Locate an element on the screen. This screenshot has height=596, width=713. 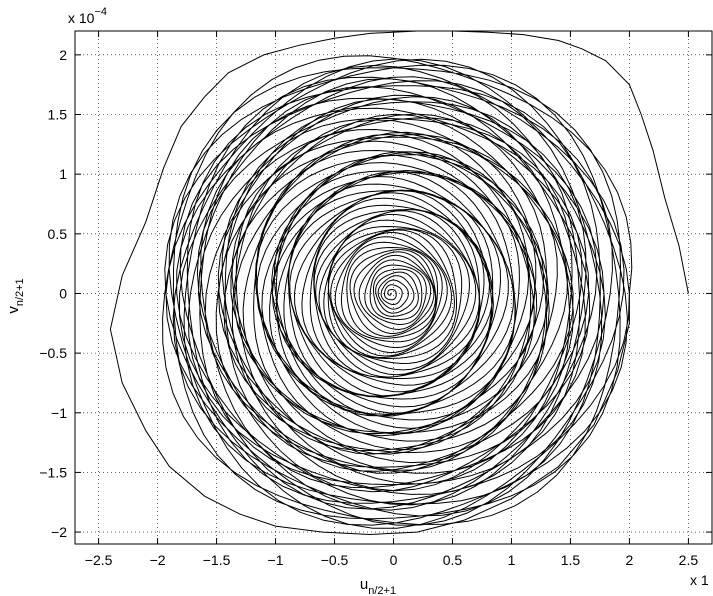
x-tick-label: −0.5 is located at coordinates (335, 560).